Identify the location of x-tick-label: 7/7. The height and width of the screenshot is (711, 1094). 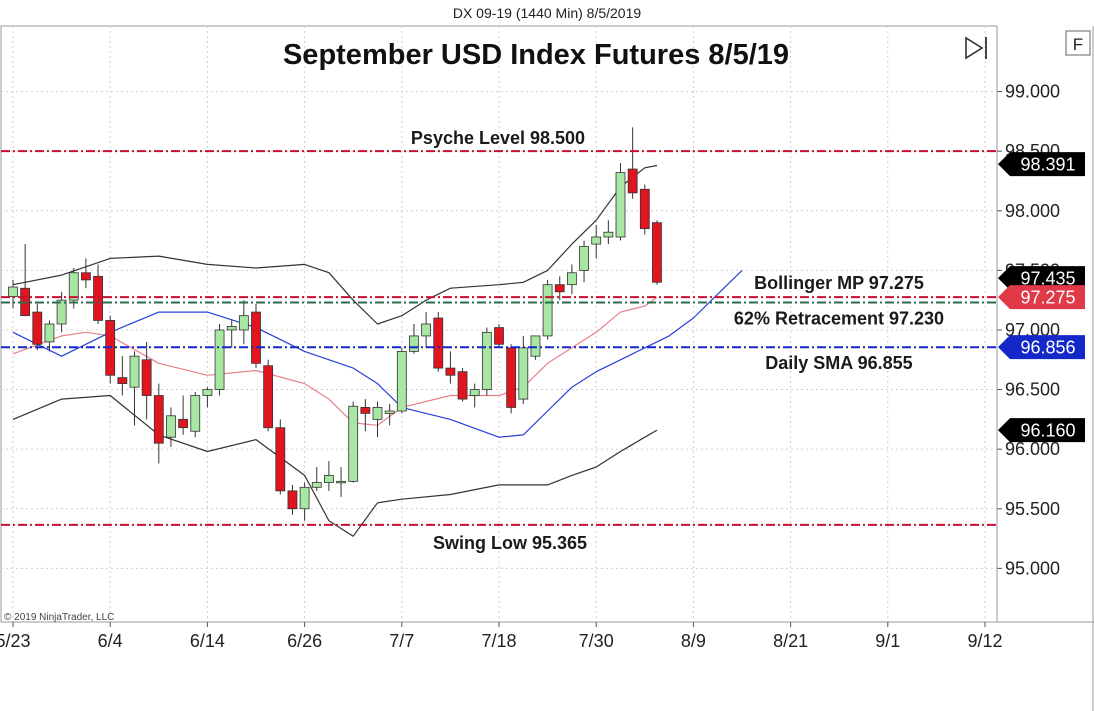
(401, 641).